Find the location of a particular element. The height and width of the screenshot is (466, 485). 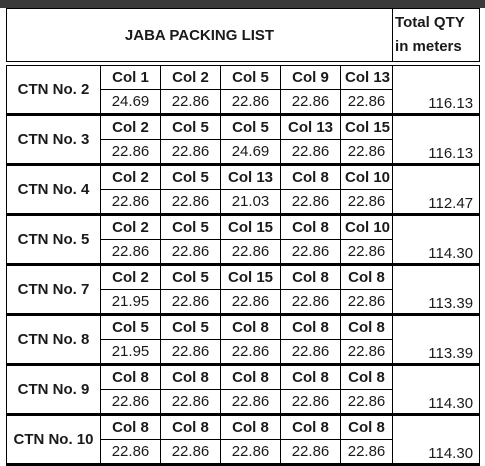

carton-value-row: 22.86 22.86 21.03 22.86 22.86 is located at coordinates (243, 202).